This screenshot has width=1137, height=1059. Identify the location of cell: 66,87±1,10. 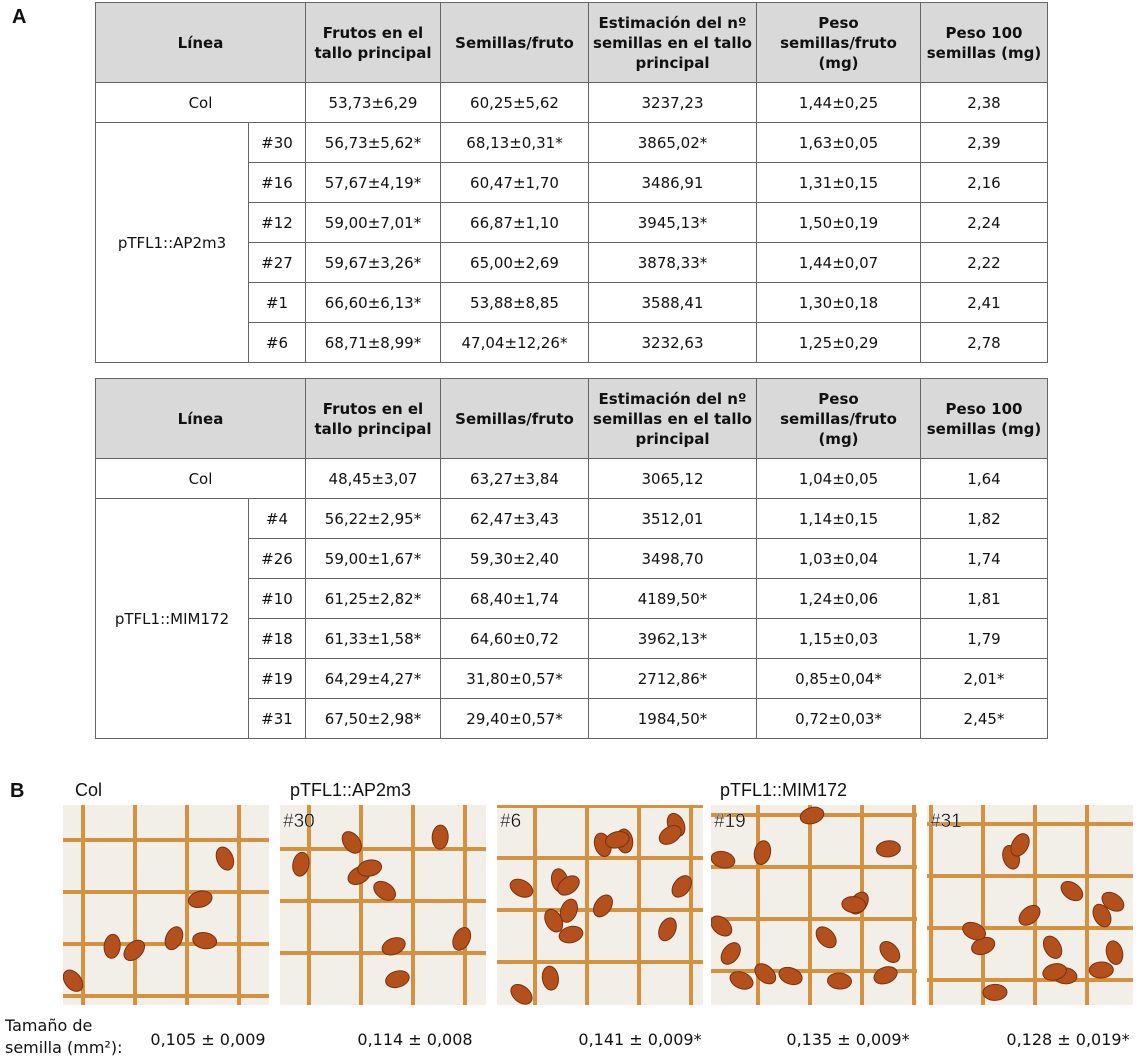
(514, 222).